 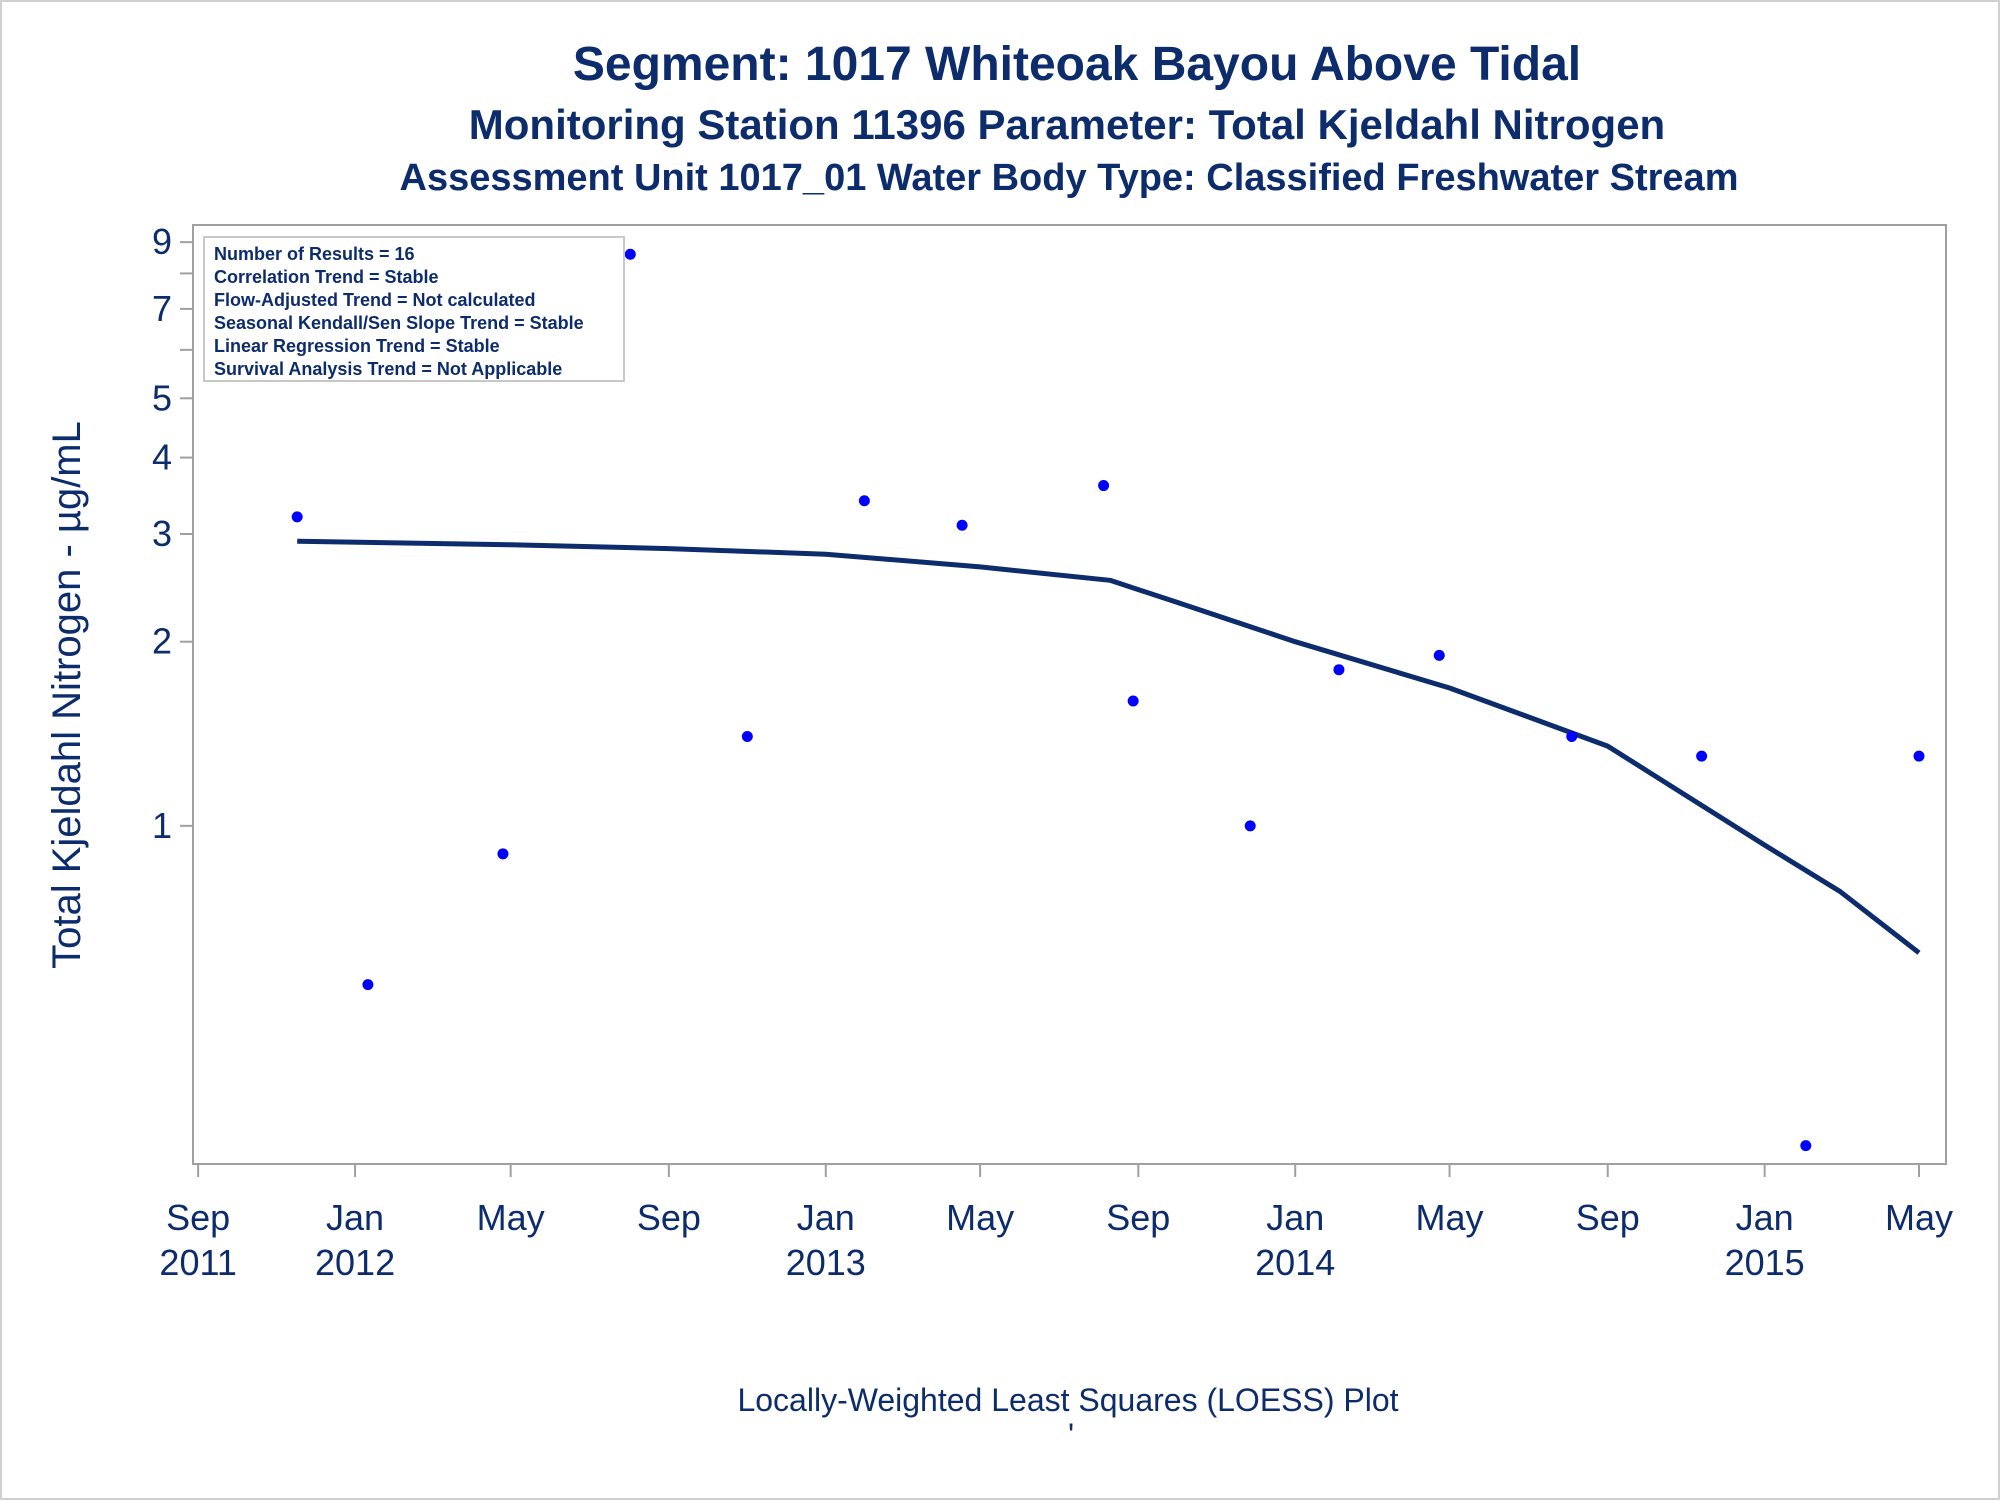 I want to click on stats-line-survival: Survival Analysis Trend = Not Applicable, so click(x=388, y=369).